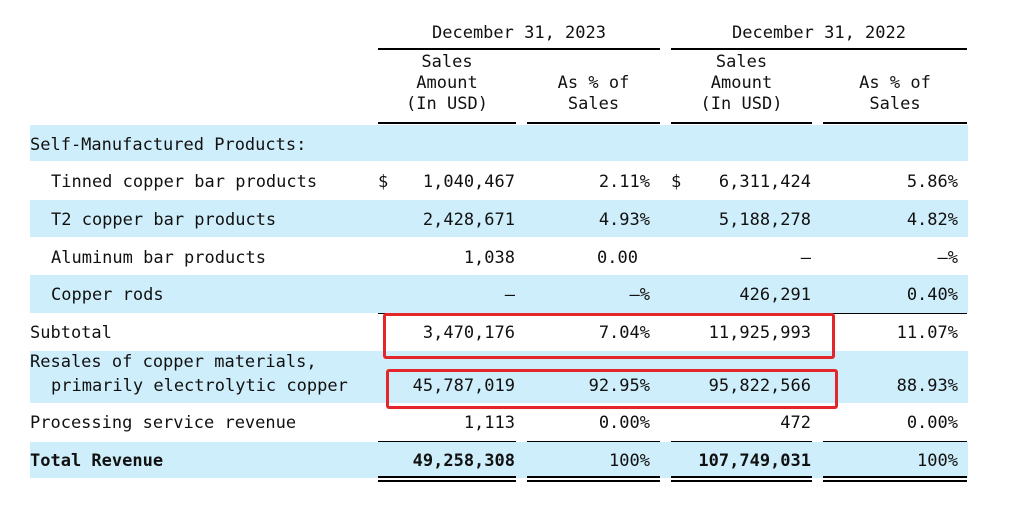  What do you see at coordinates (499, 143) in the screenshot?
I see `band-section` at bounding box center [499, 143].